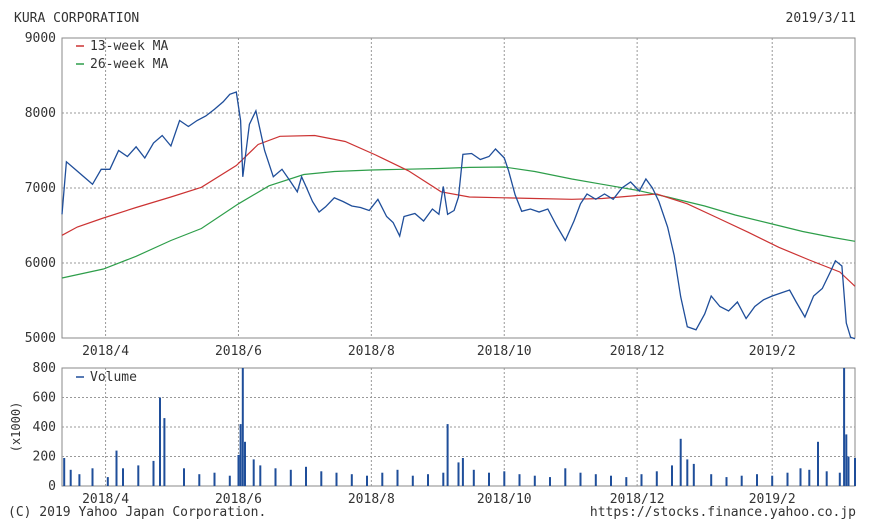 This screenshot has height=528, width=870. What do you see at coordinates (504, 351) in the screenshot?
I see `price-x-tick-label: 2018/10` at bounding box center [504, 351].